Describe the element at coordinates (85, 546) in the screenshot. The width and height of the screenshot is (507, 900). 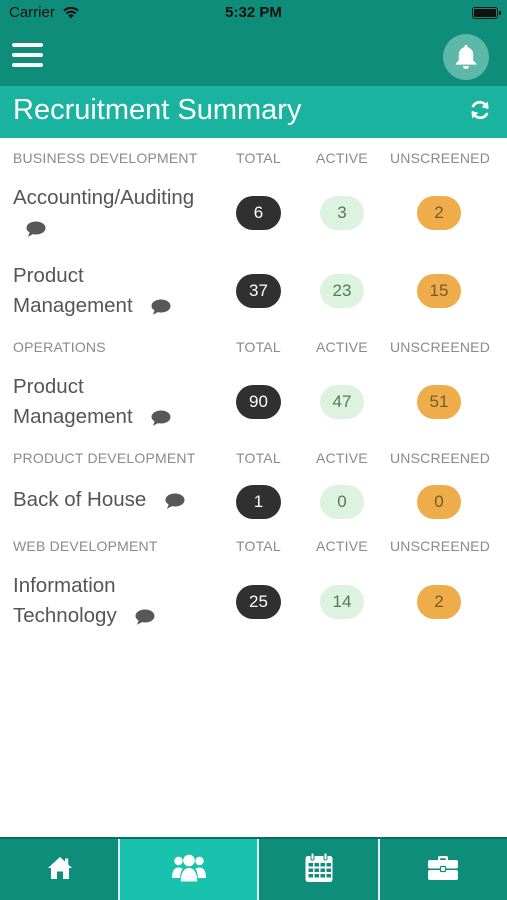
I see `section-title: WEB DEVELOPMENT` at that location.